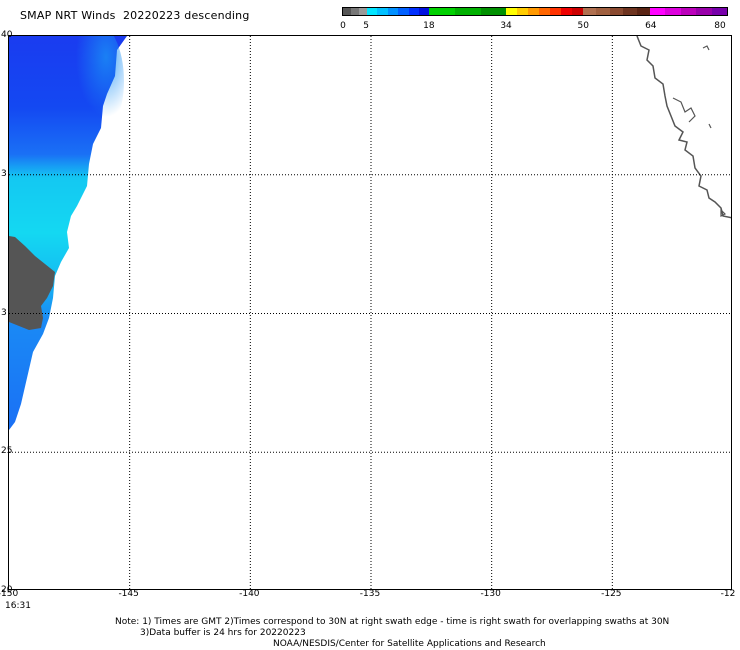  I want to click on colorbar-label: 80, so click(720, 26).